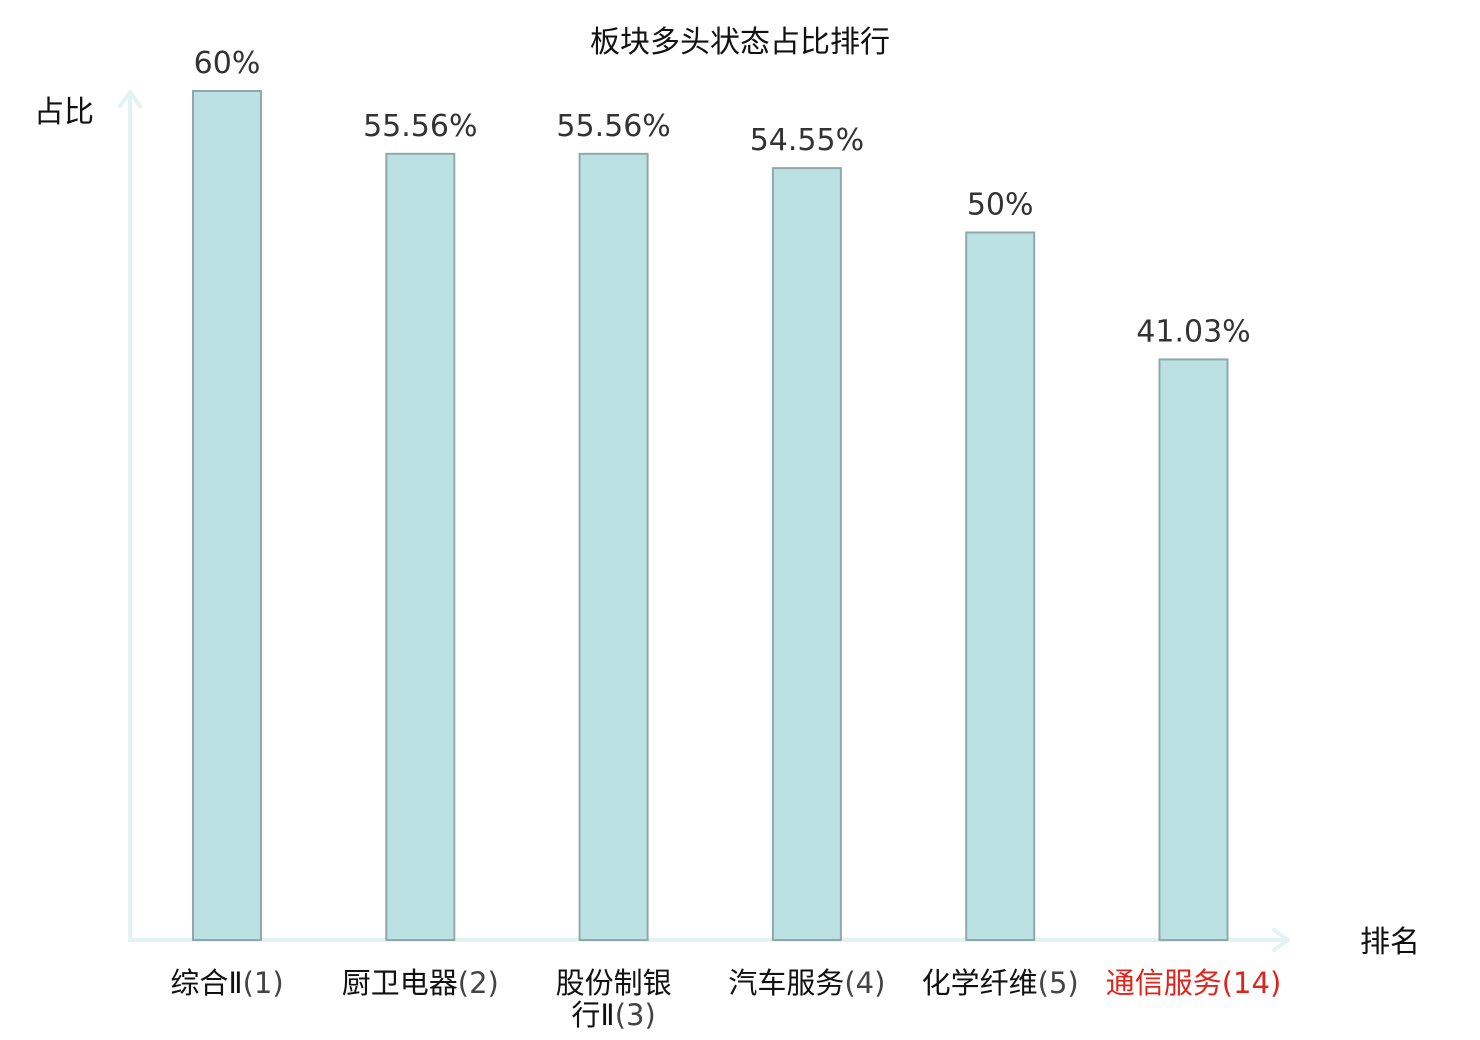 Image resolution: width=1480 pixels, height=1040 pixels. I want to click on value-label-3: 55.56%, so click(613, 126).